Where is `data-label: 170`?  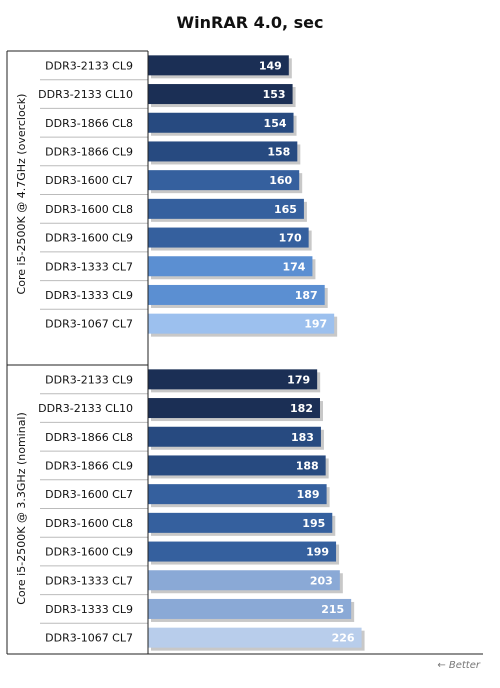 data-label: 170 is located at coordinates (290, 238).